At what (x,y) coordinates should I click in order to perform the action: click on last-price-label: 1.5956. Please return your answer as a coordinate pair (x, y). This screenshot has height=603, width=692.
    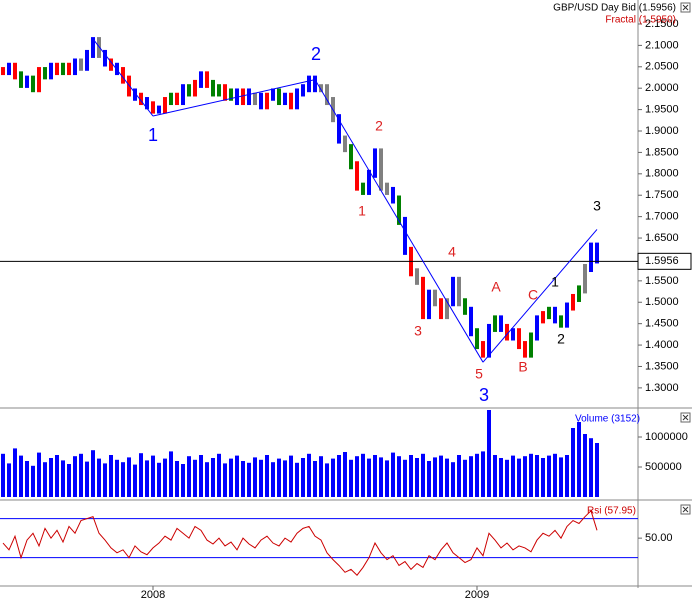
    Looking at the image, I should click on (662, 261).